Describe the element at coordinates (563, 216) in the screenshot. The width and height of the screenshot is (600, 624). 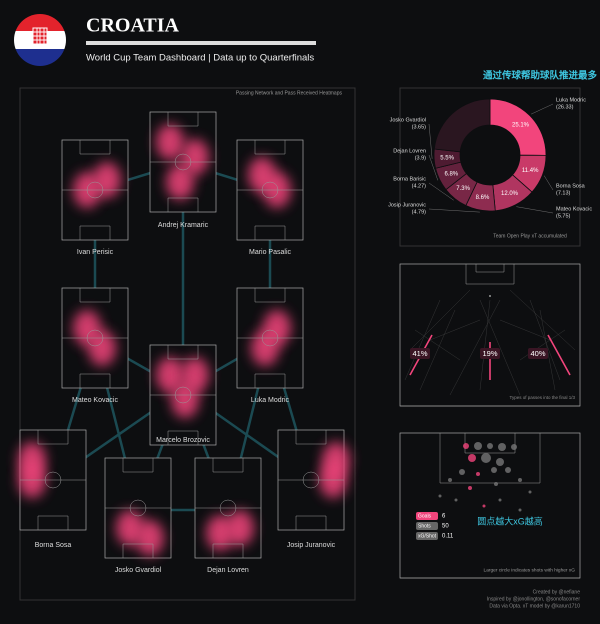
I see `legend-xt: (5.75)` at that location.